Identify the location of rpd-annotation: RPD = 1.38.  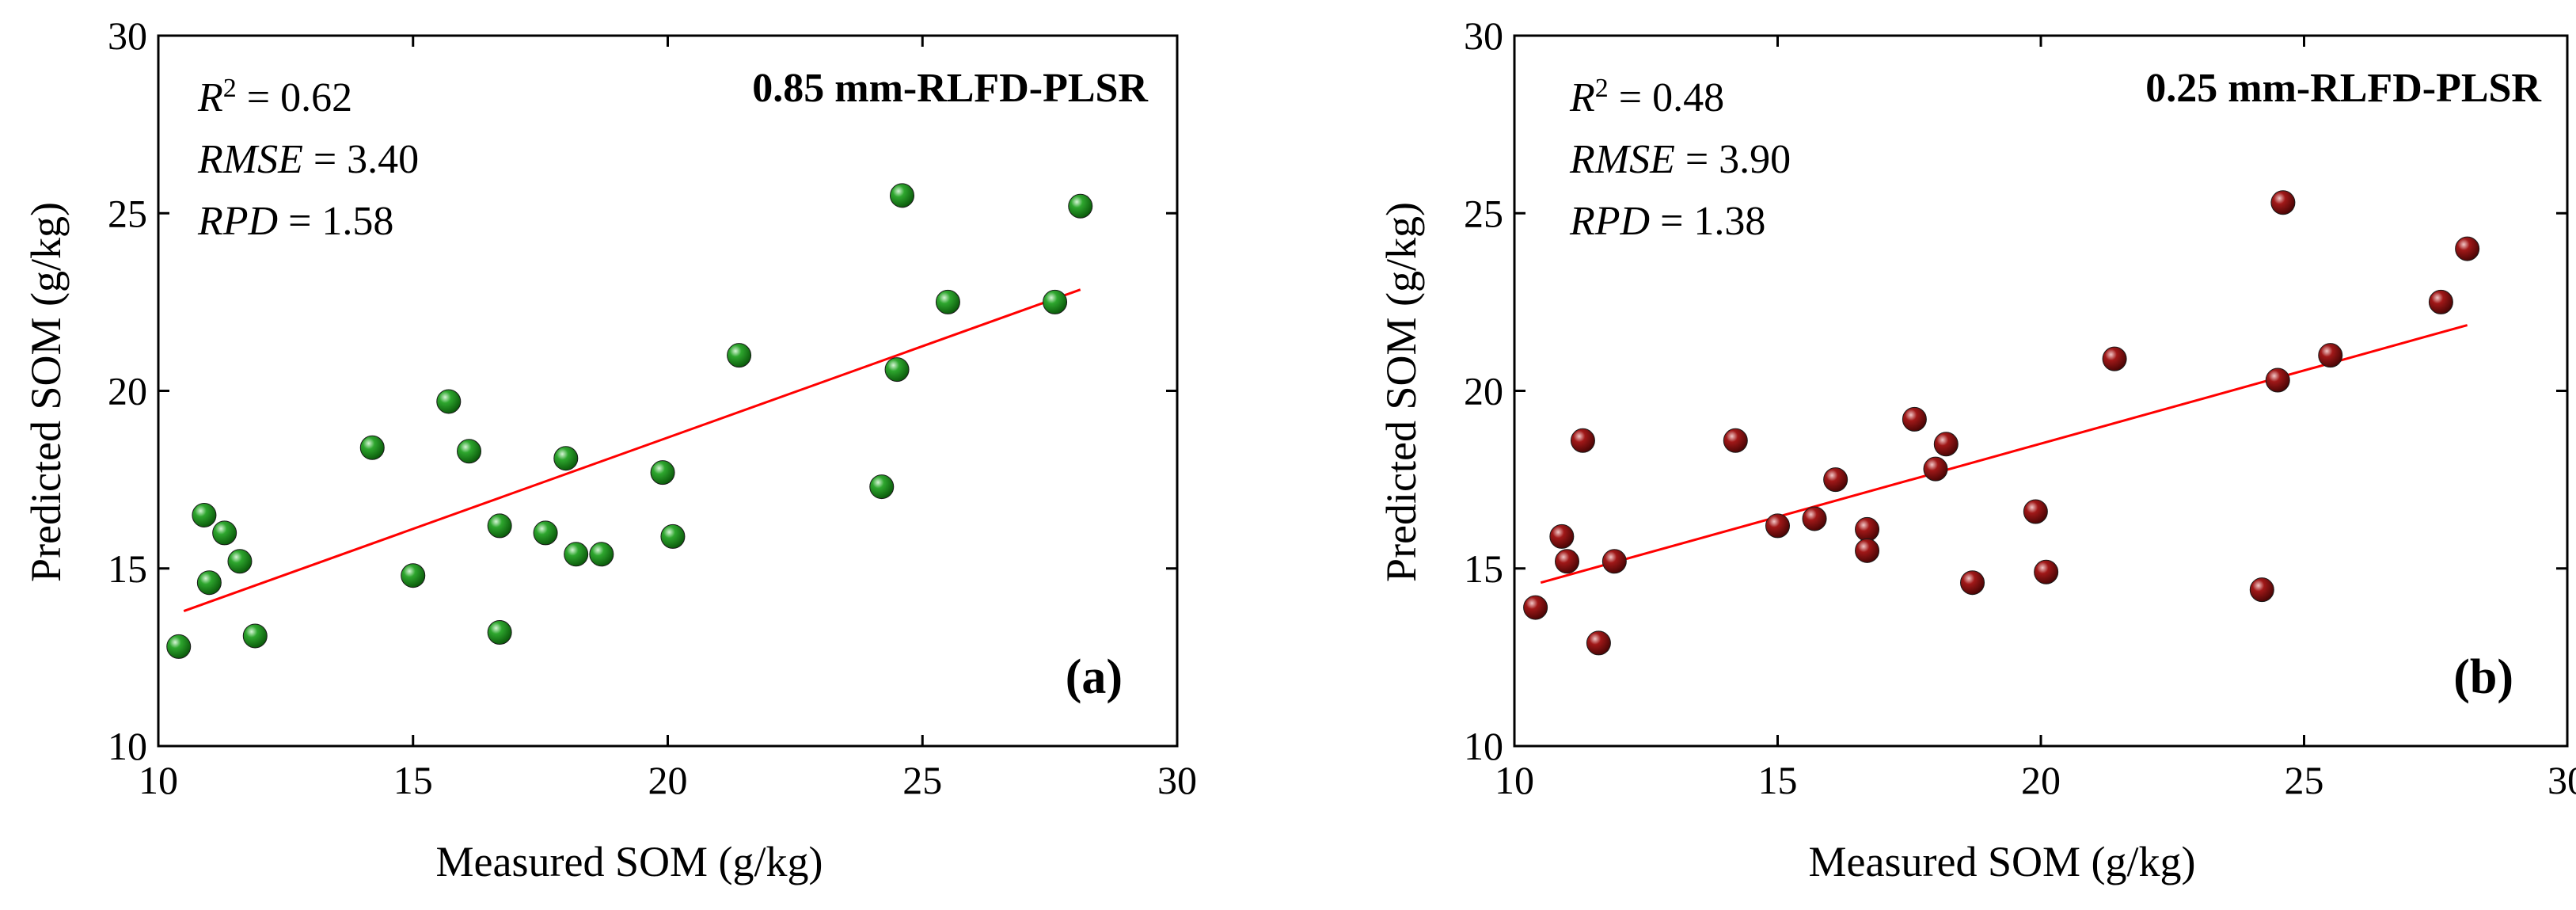
(1667, 221).